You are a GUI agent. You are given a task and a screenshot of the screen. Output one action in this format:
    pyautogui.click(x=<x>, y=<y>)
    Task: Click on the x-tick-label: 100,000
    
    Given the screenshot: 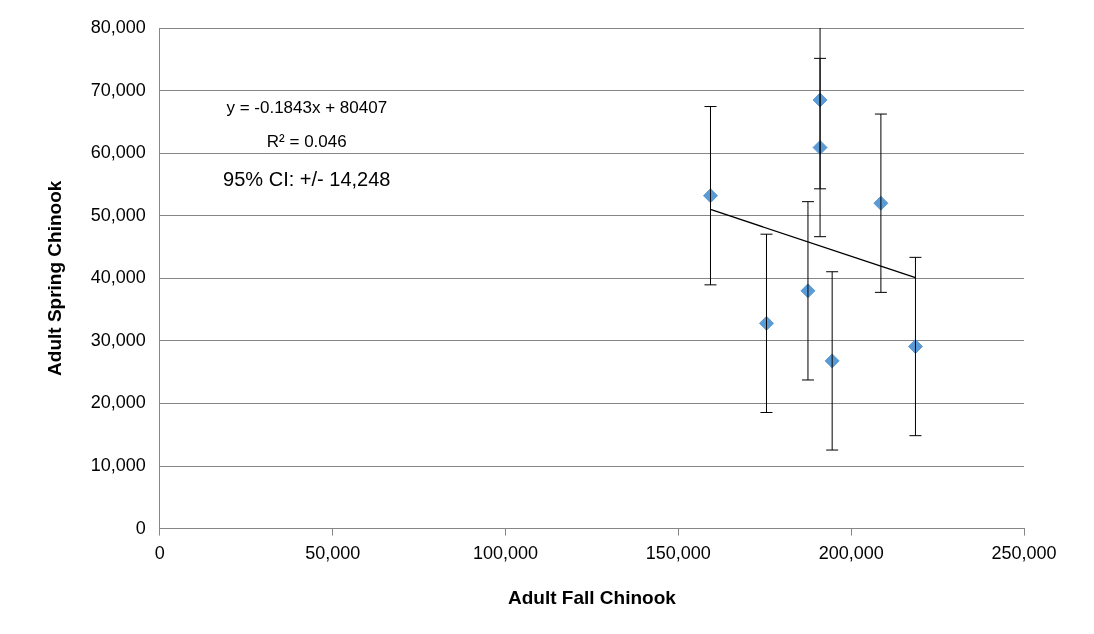 What is the action you would take?
    pyautogui.click(x=505, y=553)
    